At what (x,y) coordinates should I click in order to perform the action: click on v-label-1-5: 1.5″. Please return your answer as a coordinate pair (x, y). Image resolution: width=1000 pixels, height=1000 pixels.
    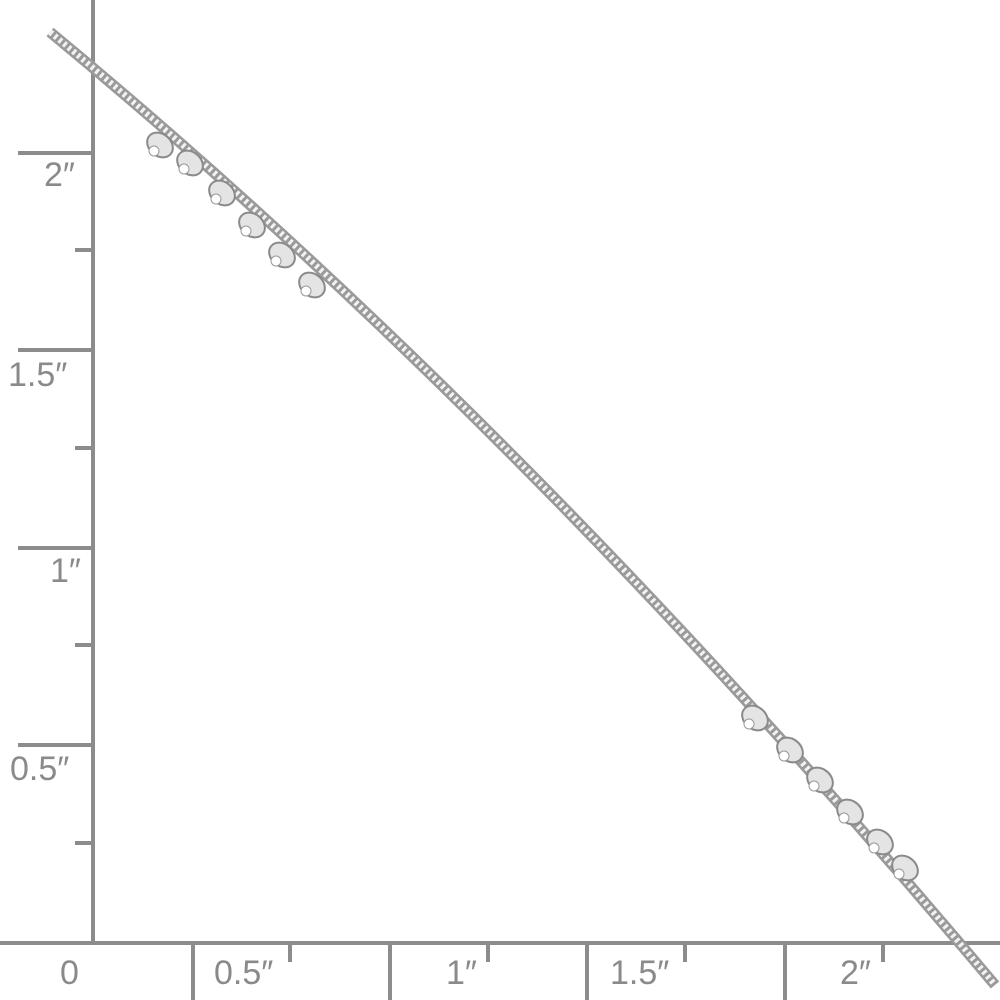
    Looking at the image, I should click on (38, 375).